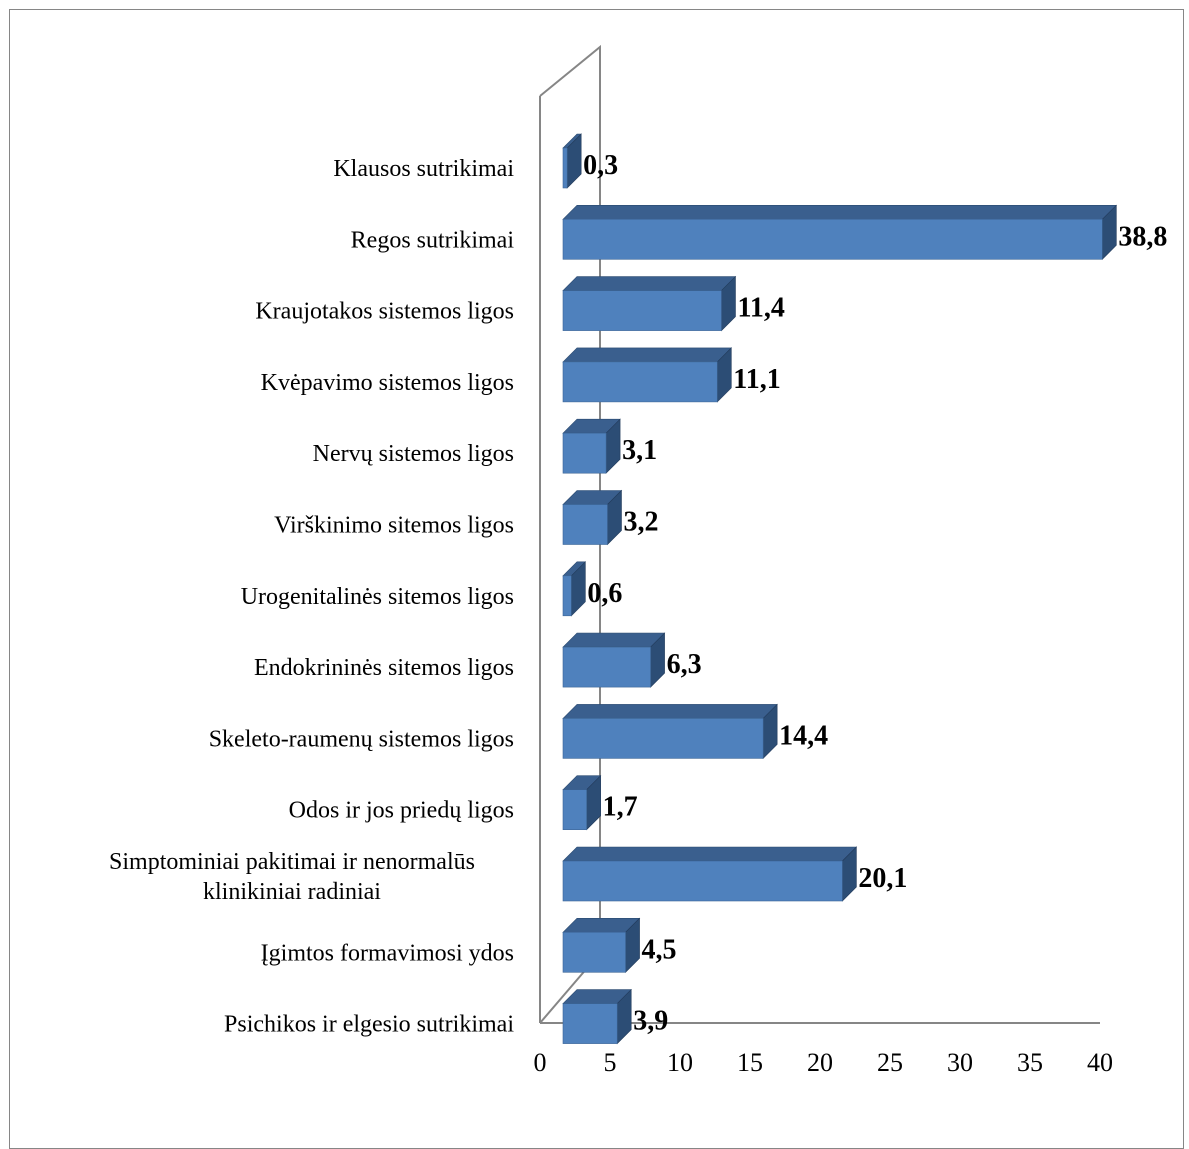  I want to click on data-label: 38,8, so click(1142, 236).